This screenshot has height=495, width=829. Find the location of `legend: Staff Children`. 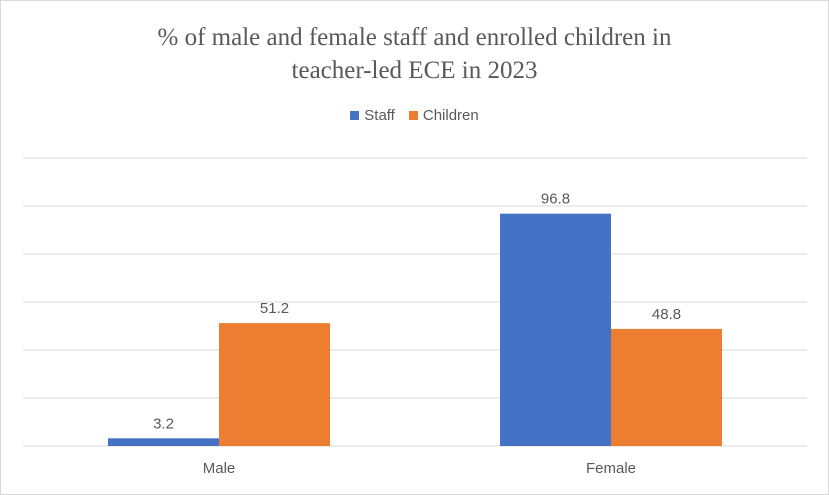

legend: Staff Children is located at coordinates (414, 115).